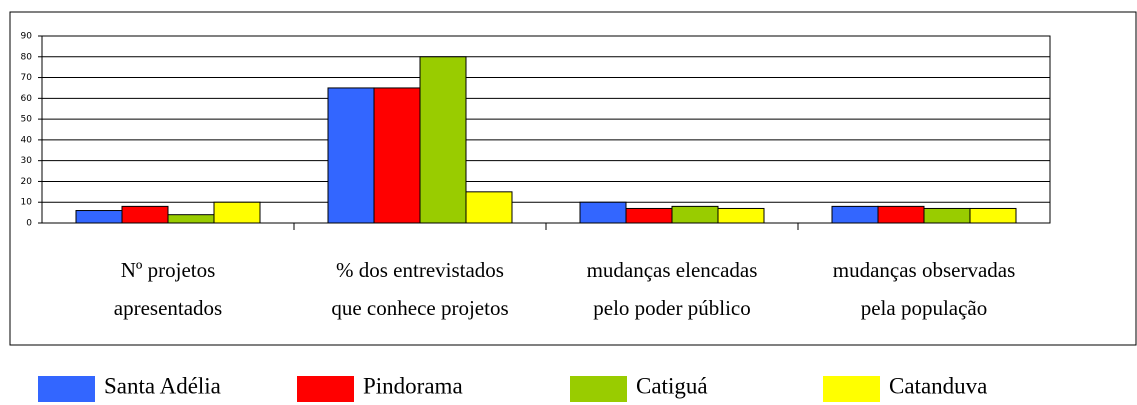 The height and width of the screenshot is (405, 1137). I want to click on y-tick-label: 50, so click(27, 120).